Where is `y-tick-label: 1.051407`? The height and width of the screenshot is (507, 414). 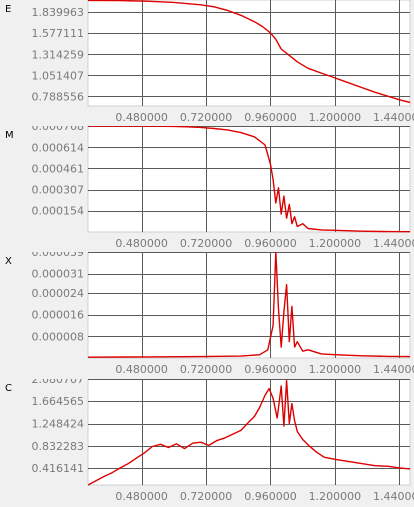 y-tick-label: 1.051407 is located at coordinates (58, 75).